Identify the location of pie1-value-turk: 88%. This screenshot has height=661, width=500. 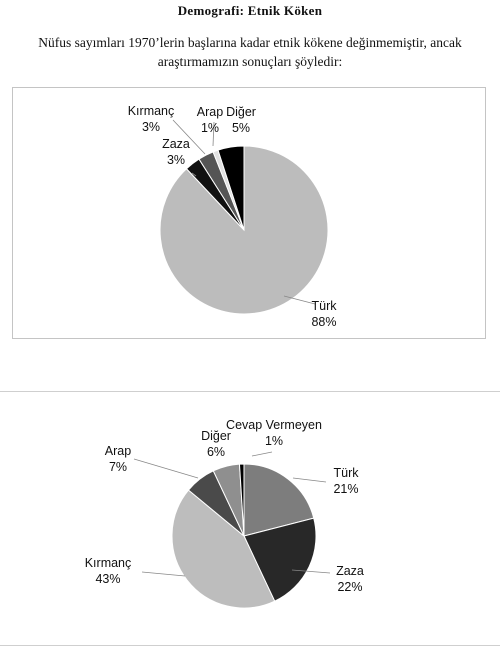
(323, 322).